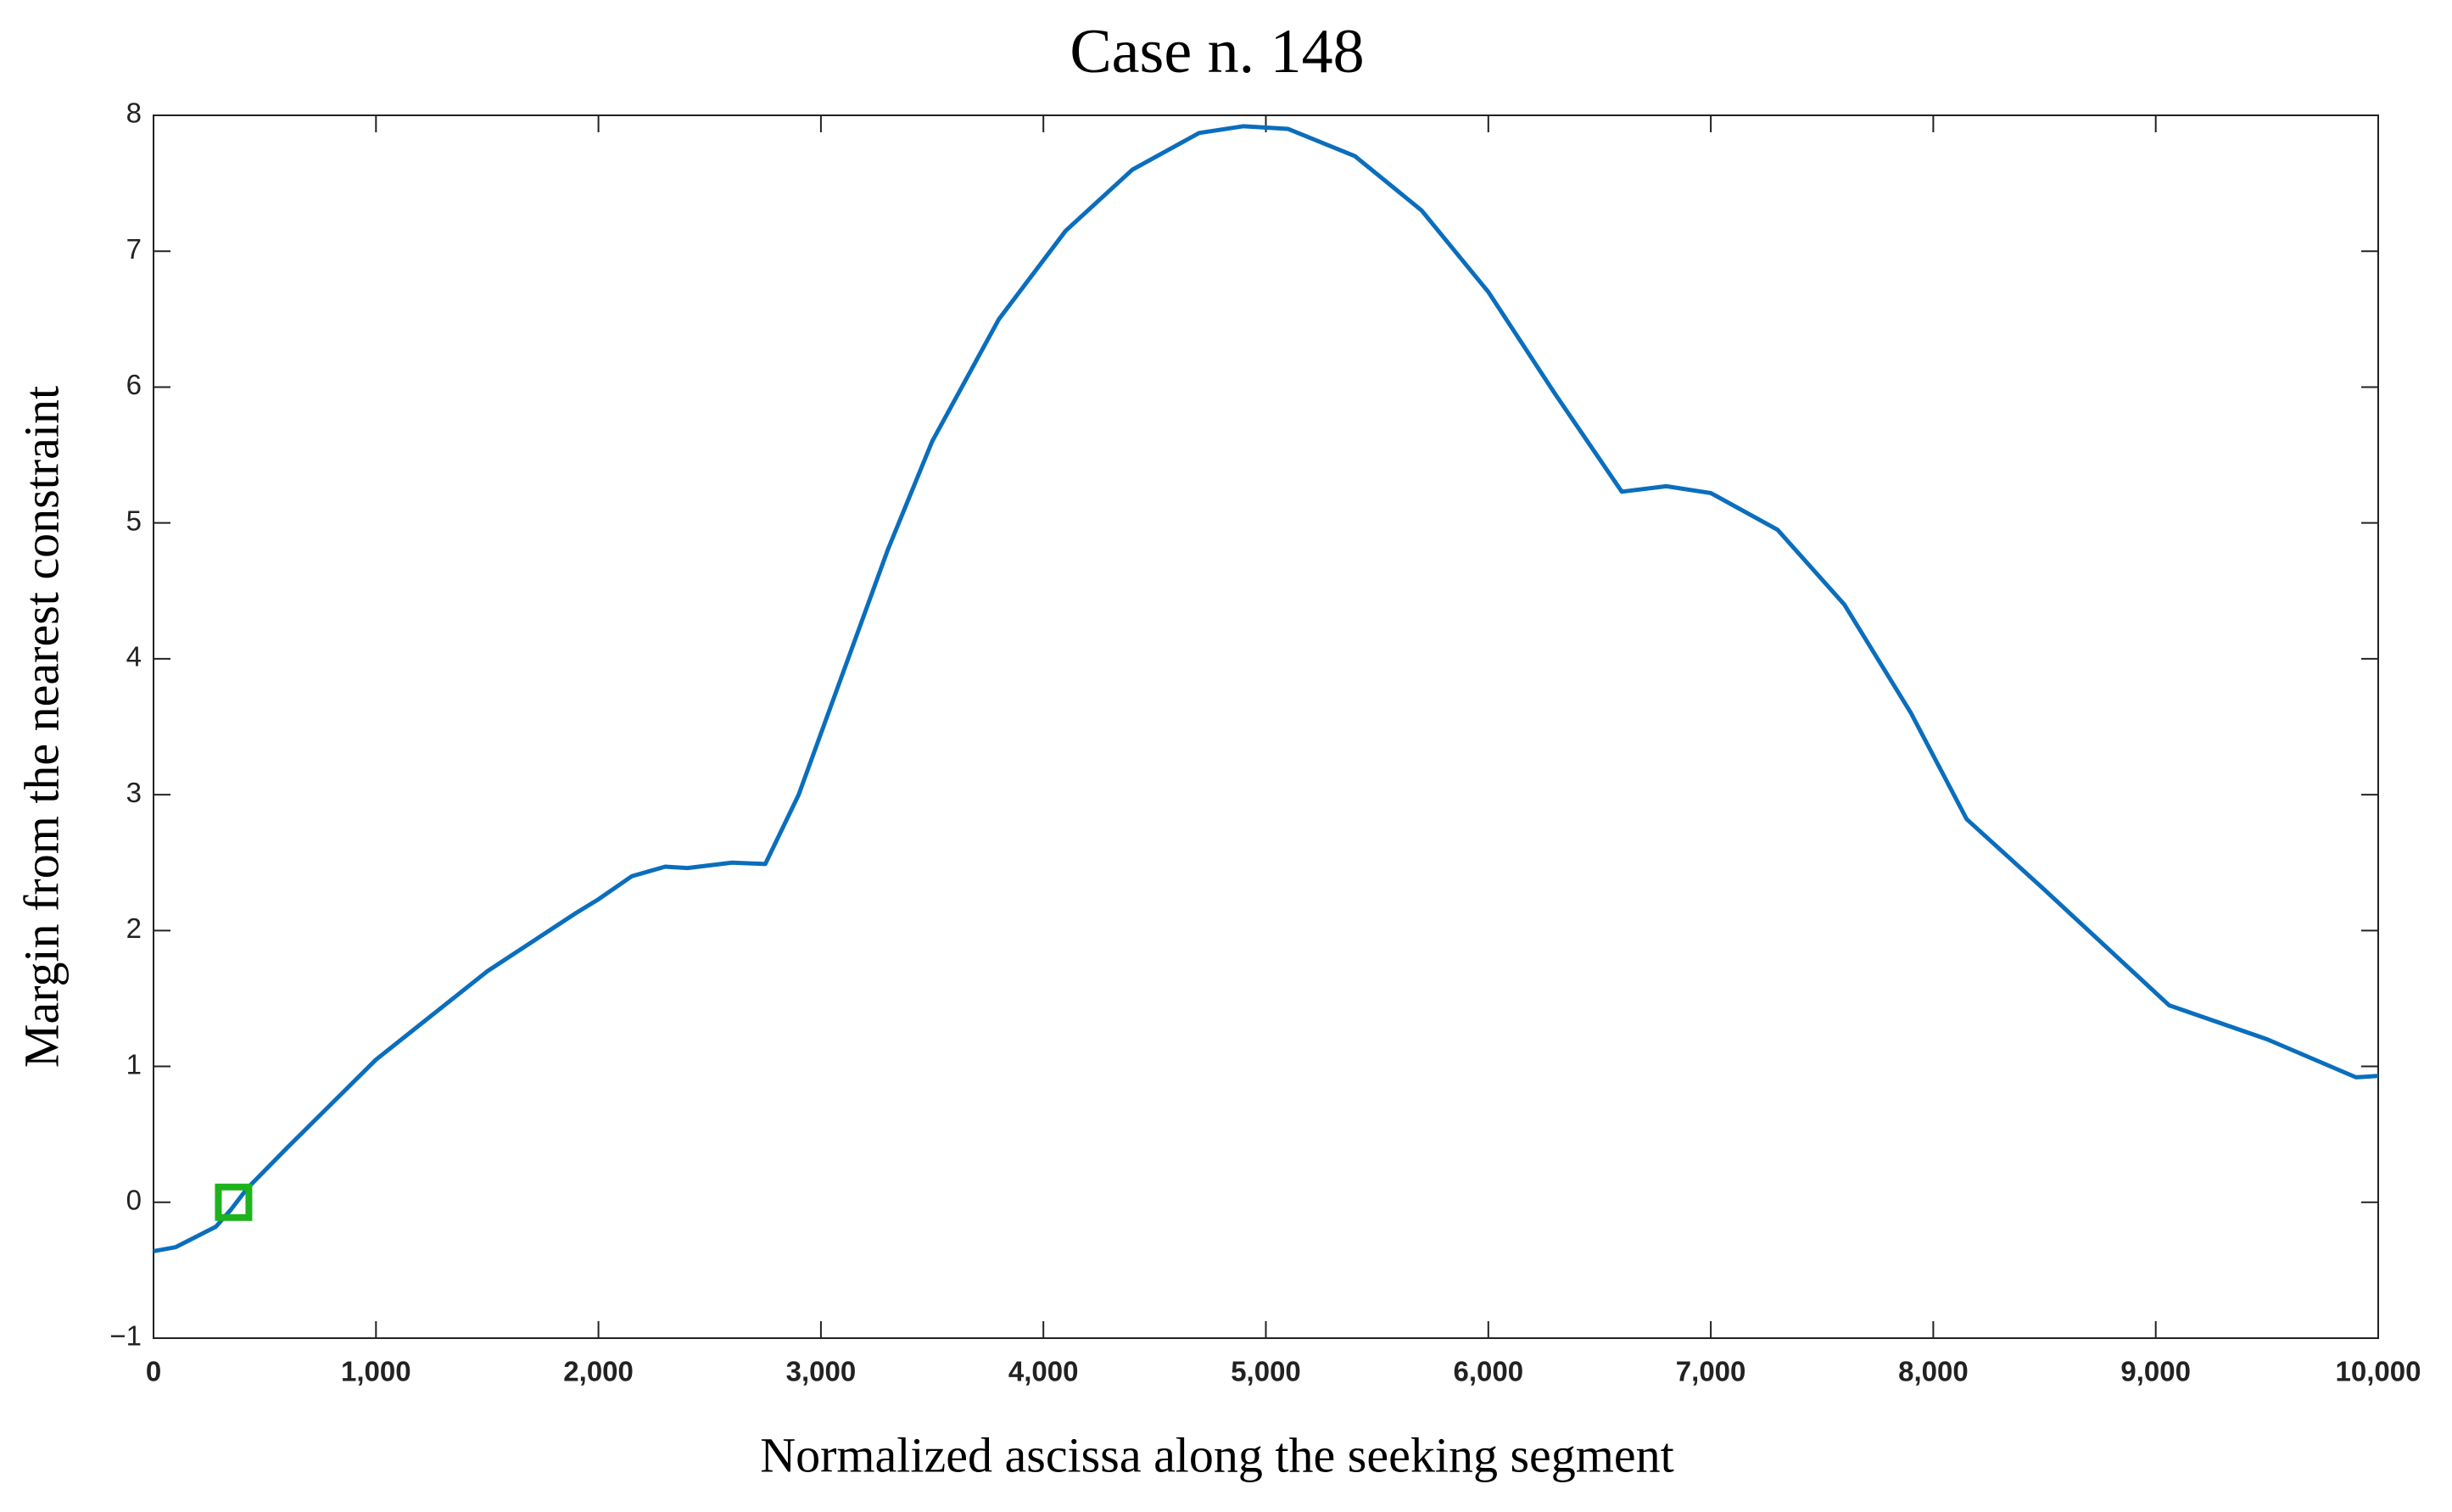  Describe the element at coordinates (1933, 1371) in the screenshot. I see `x-tick-label: 8,000` at that location.